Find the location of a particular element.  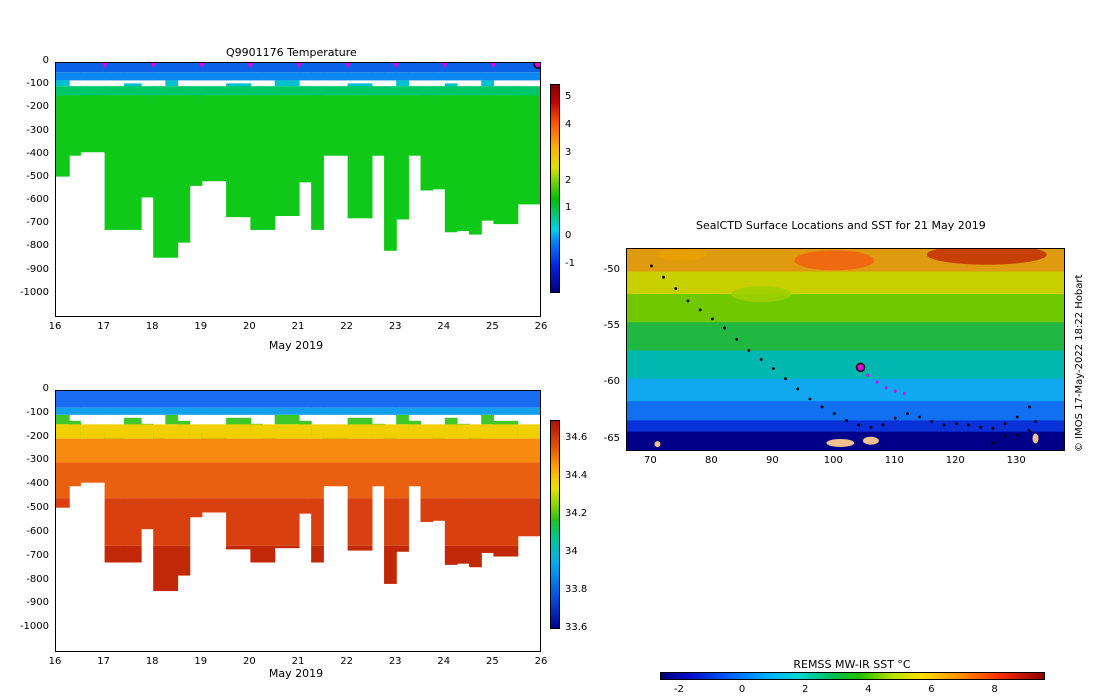

sst-colorbar-tick: -2 is located at coordinates (678, 689).